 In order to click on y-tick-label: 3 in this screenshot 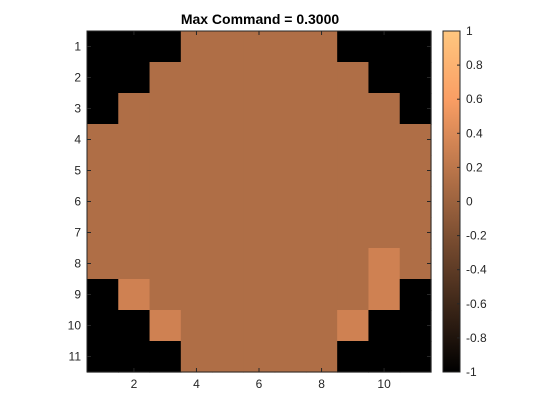, I will do `click(77, 109)`.